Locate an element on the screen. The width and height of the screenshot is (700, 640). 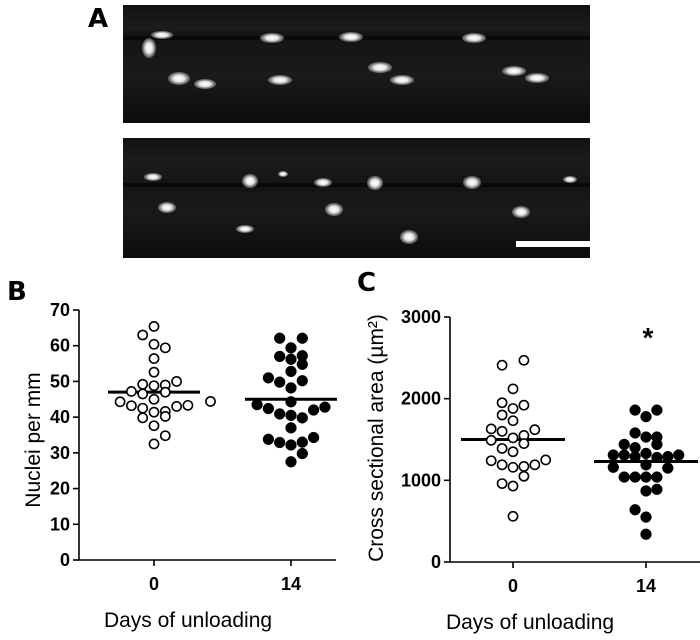
y-tick-label: 50 is located at coordinates (60, 381).